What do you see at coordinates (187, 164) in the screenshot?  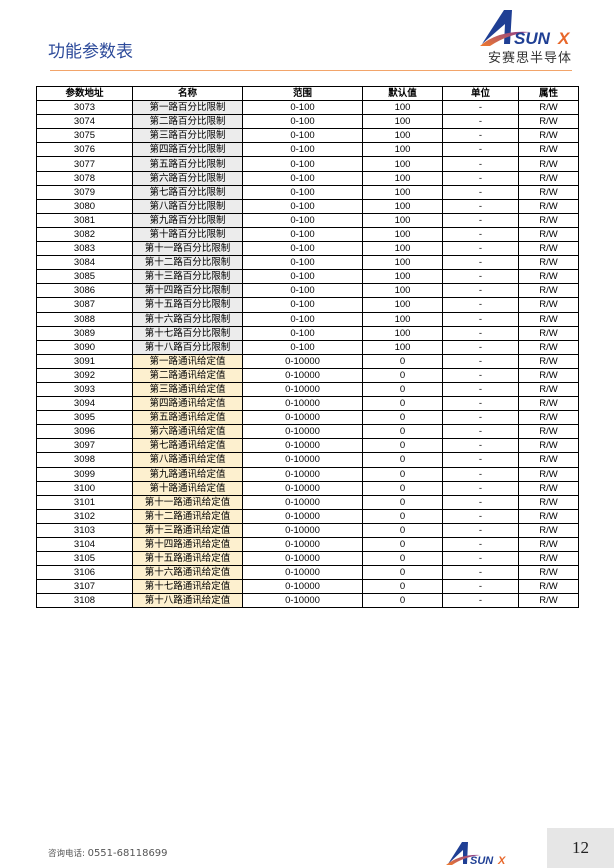 I see `name-cell: 第五路百分比限制` at bounding box center [187, 164].